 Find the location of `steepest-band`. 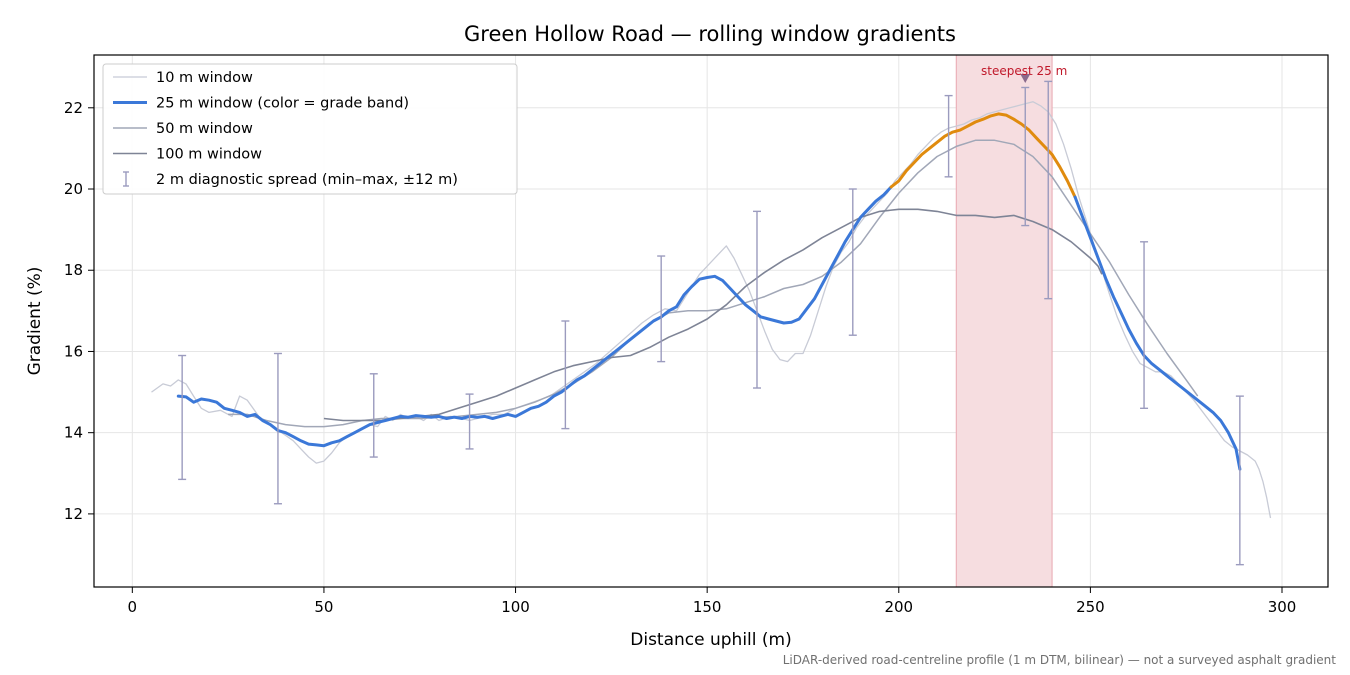

steepest-band is located at coordinates (1004, 321).